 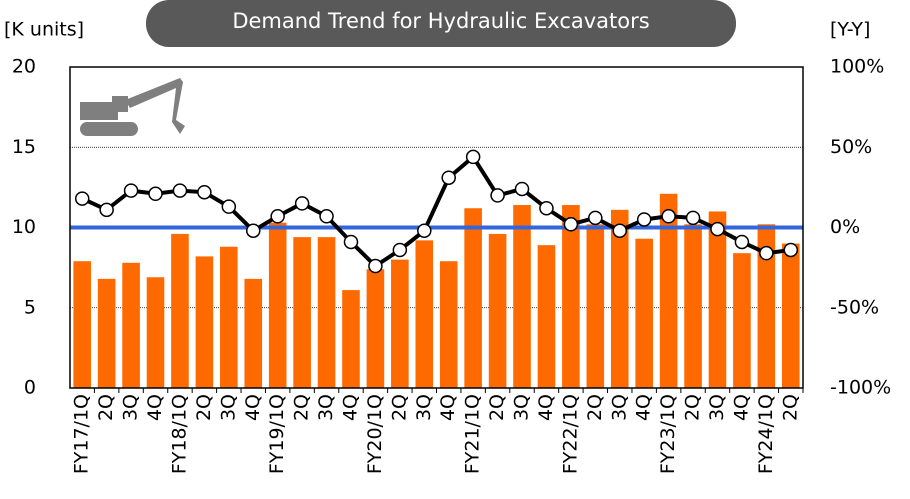 What do you see at coordinates (857, 67) in the screenshot?
I see `y2-tick-label: 100%` at bounding box center [857, 67].